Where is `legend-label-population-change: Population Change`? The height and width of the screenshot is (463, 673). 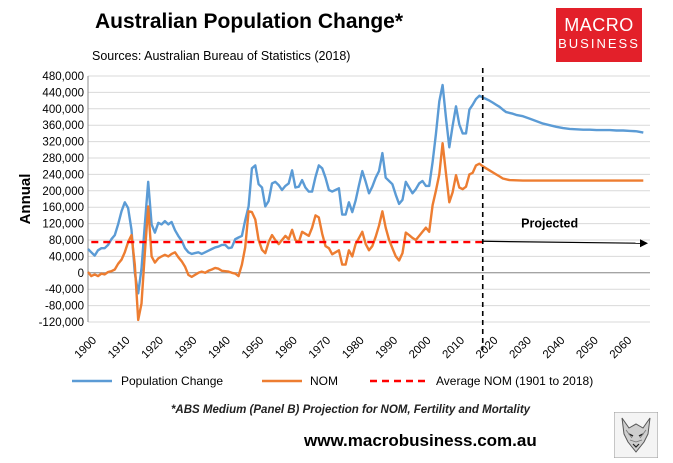
legend-label-population-change: Population Change is located at coordinates (172, 381).